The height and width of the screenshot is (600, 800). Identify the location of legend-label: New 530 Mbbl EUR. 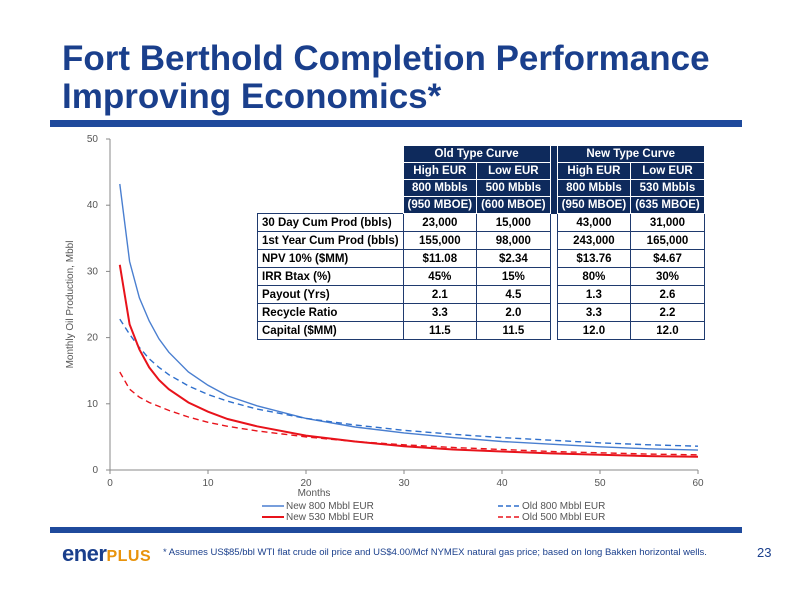
(330, 517).